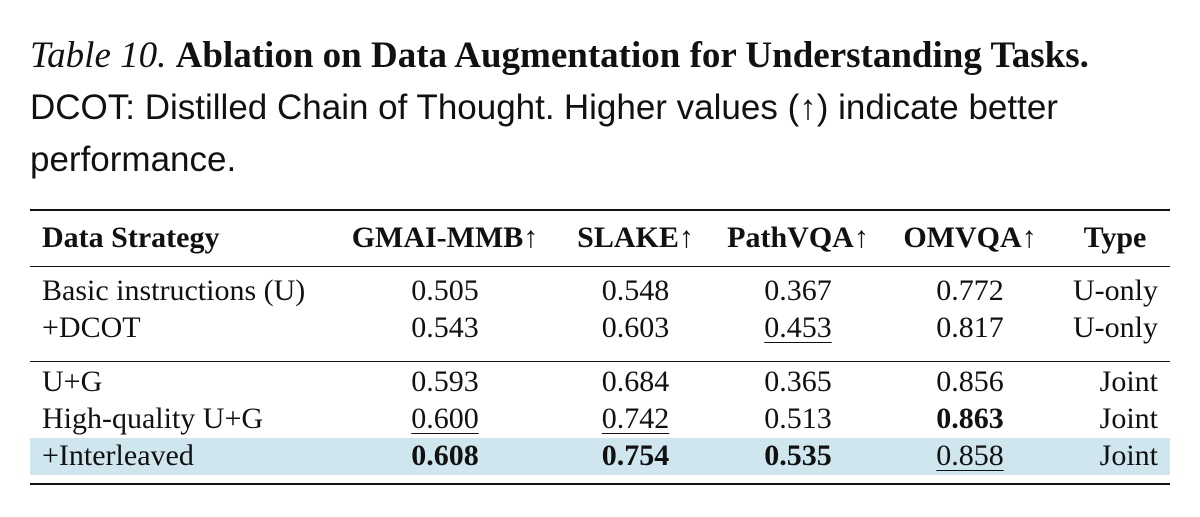 The height and width of the screenshot is (517, 1200). What do you see at coordinates (600, 456) in the screenshot?
I see `highlighted-row-background` at bounding box center [600, 456].